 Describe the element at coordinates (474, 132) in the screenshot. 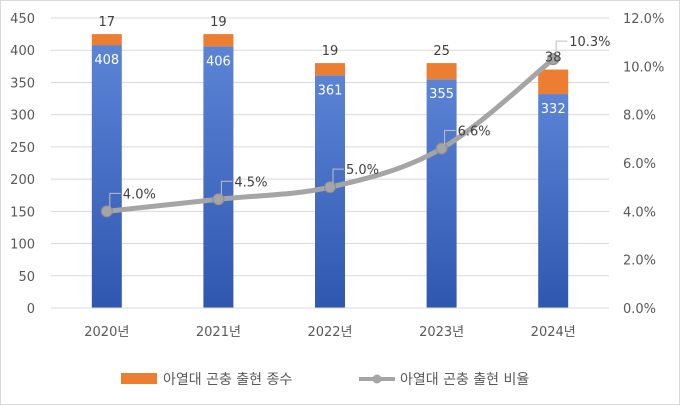

I see `ratio-value-label: 6.6%` at that location.